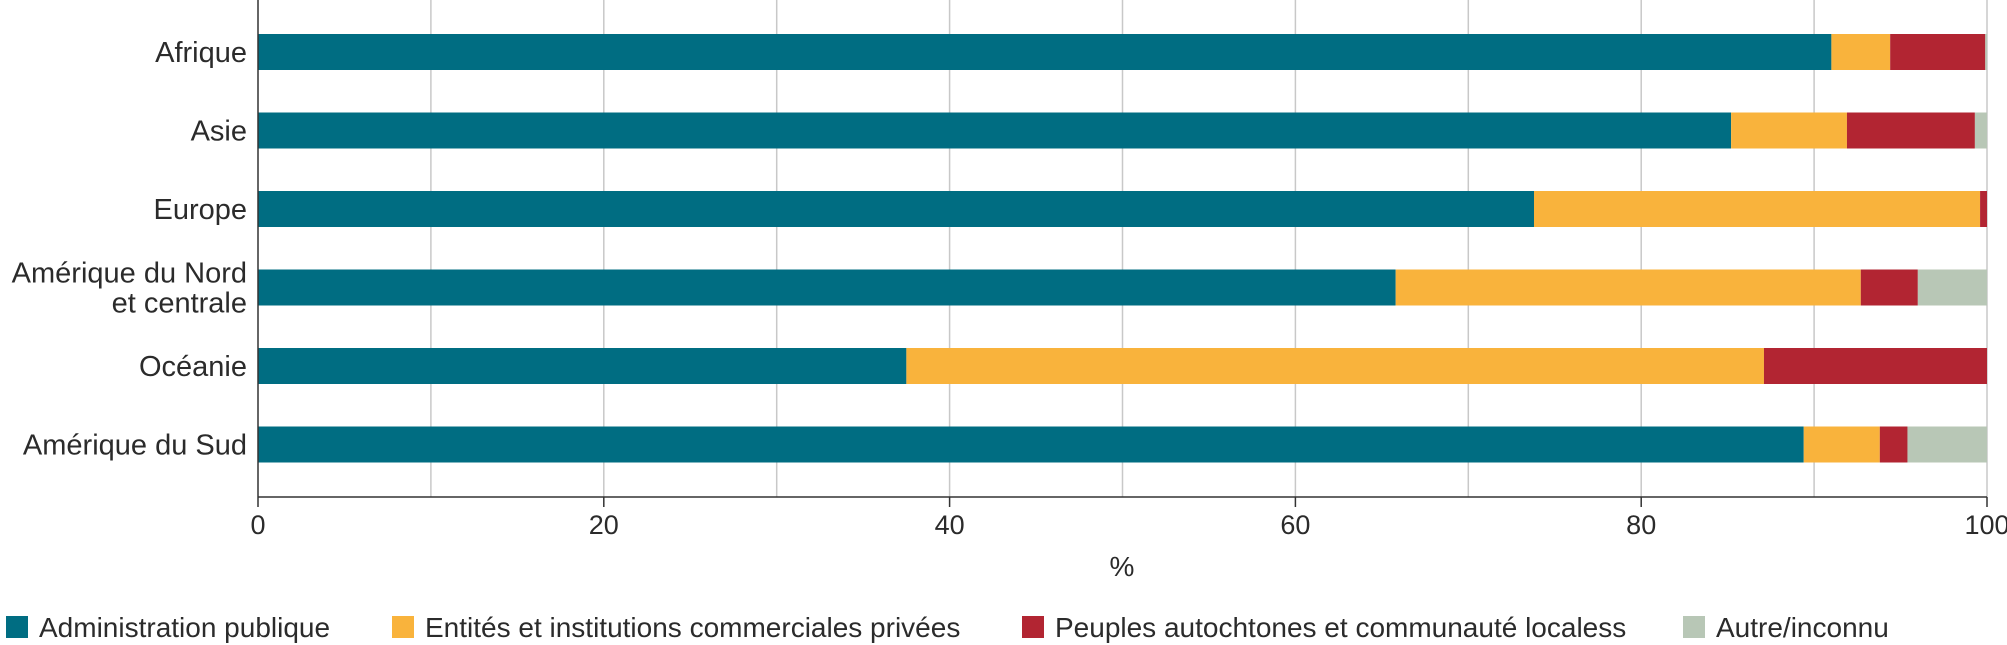 The height and width of the screenshot is (645, 2007). I want to click on x-tick-label: 40, so click(950, 525).